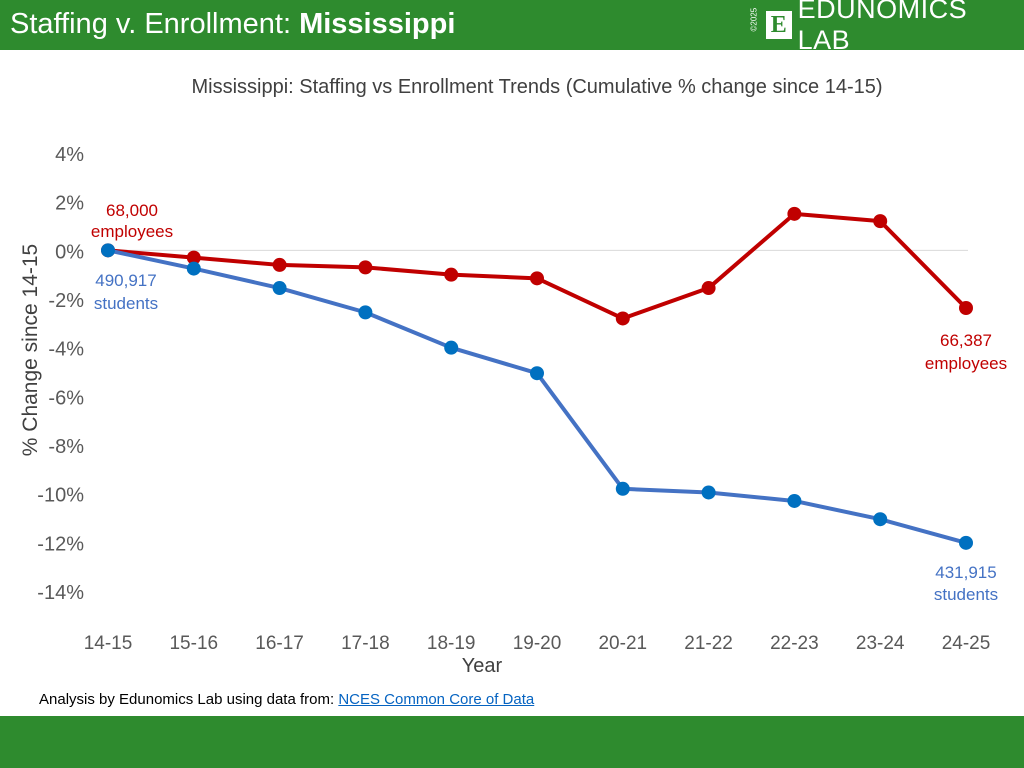  I want to click on x-tick-label: 16-17, so click(279, 643).